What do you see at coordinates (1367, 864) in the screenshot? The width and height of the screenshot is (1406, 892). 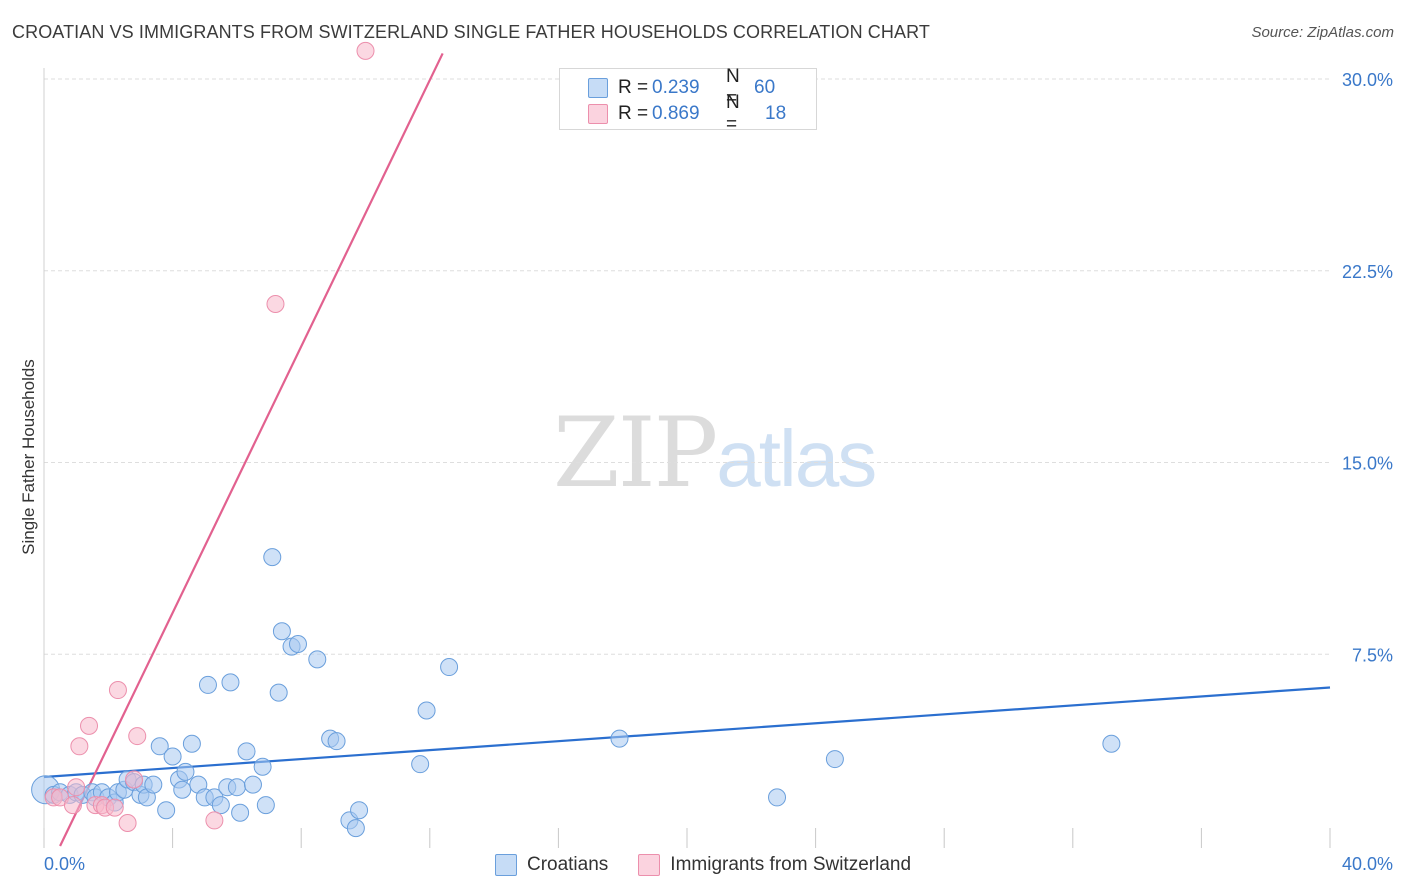 I see `x-tick-label: 40.0%` at bounding box center [1367, 864].